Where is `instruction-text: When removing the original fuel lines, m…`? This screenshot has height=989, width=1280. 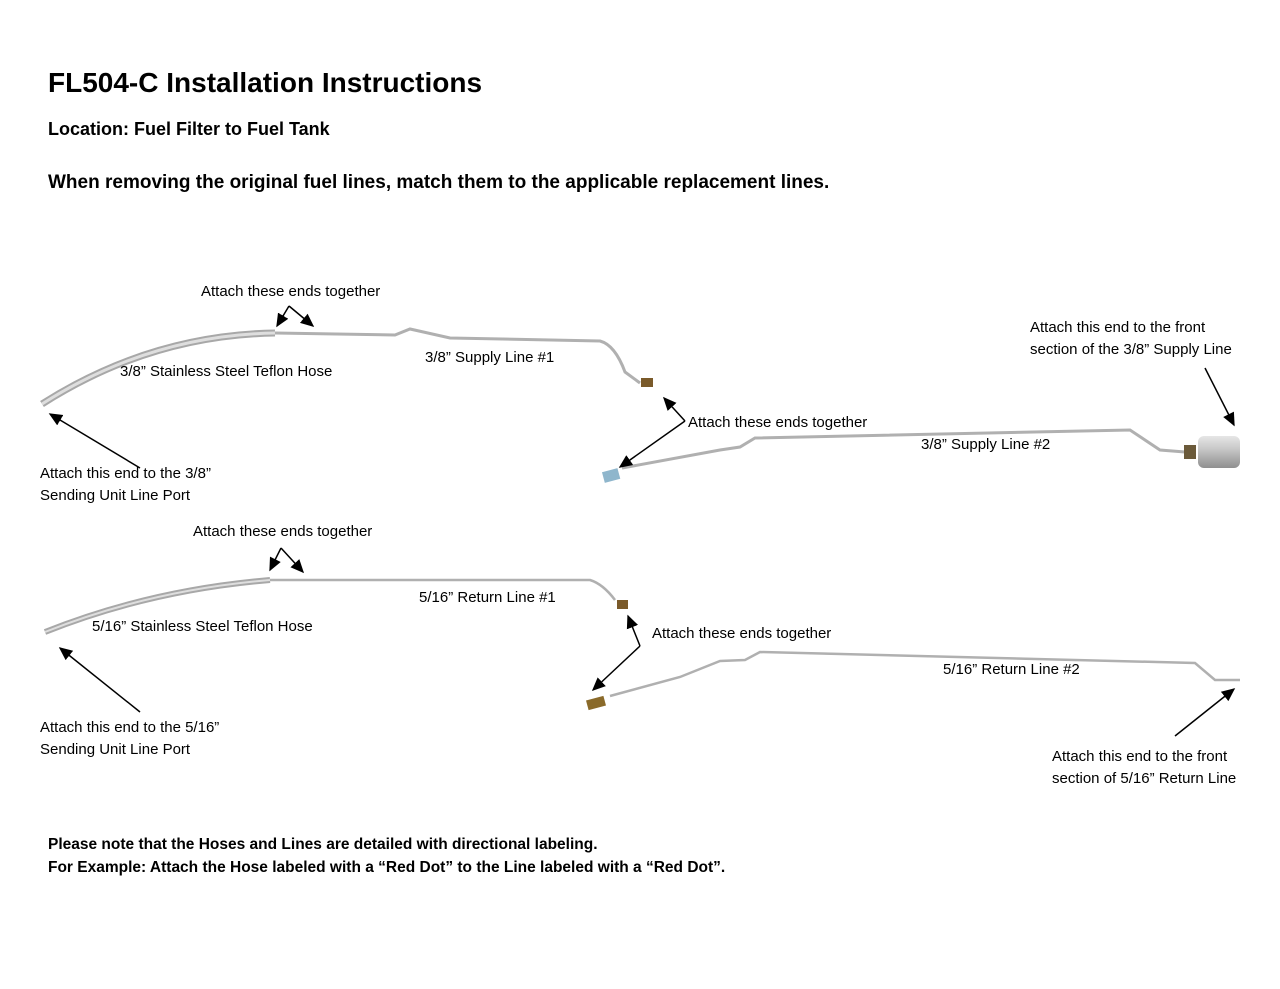 instruction-text: When removing the original fuel lines, m… is located at coordinates (439, 182).